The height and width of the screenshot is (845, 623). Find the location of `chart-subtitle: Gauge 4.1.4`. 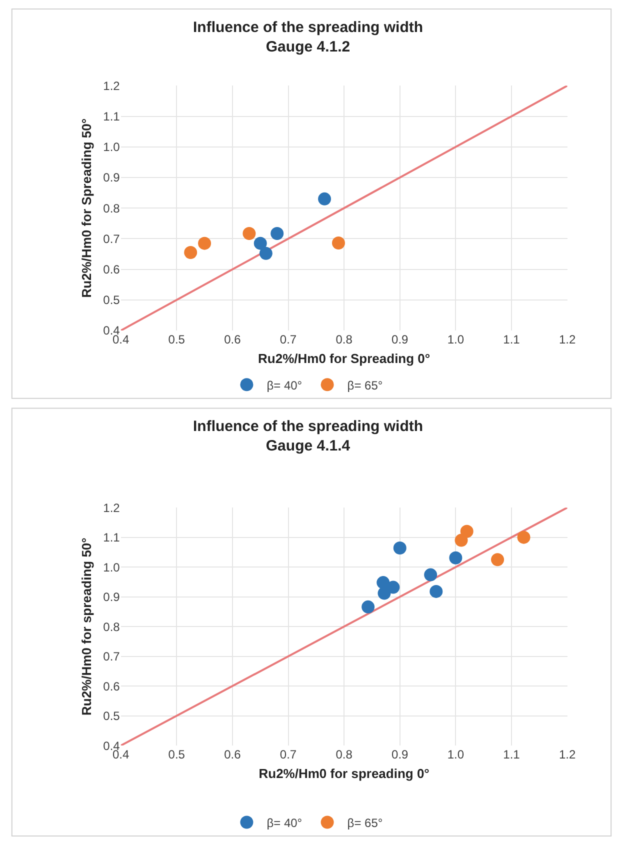

chart-subtitle: Gauge 4.1.4 is located at coordinates (308, 446).